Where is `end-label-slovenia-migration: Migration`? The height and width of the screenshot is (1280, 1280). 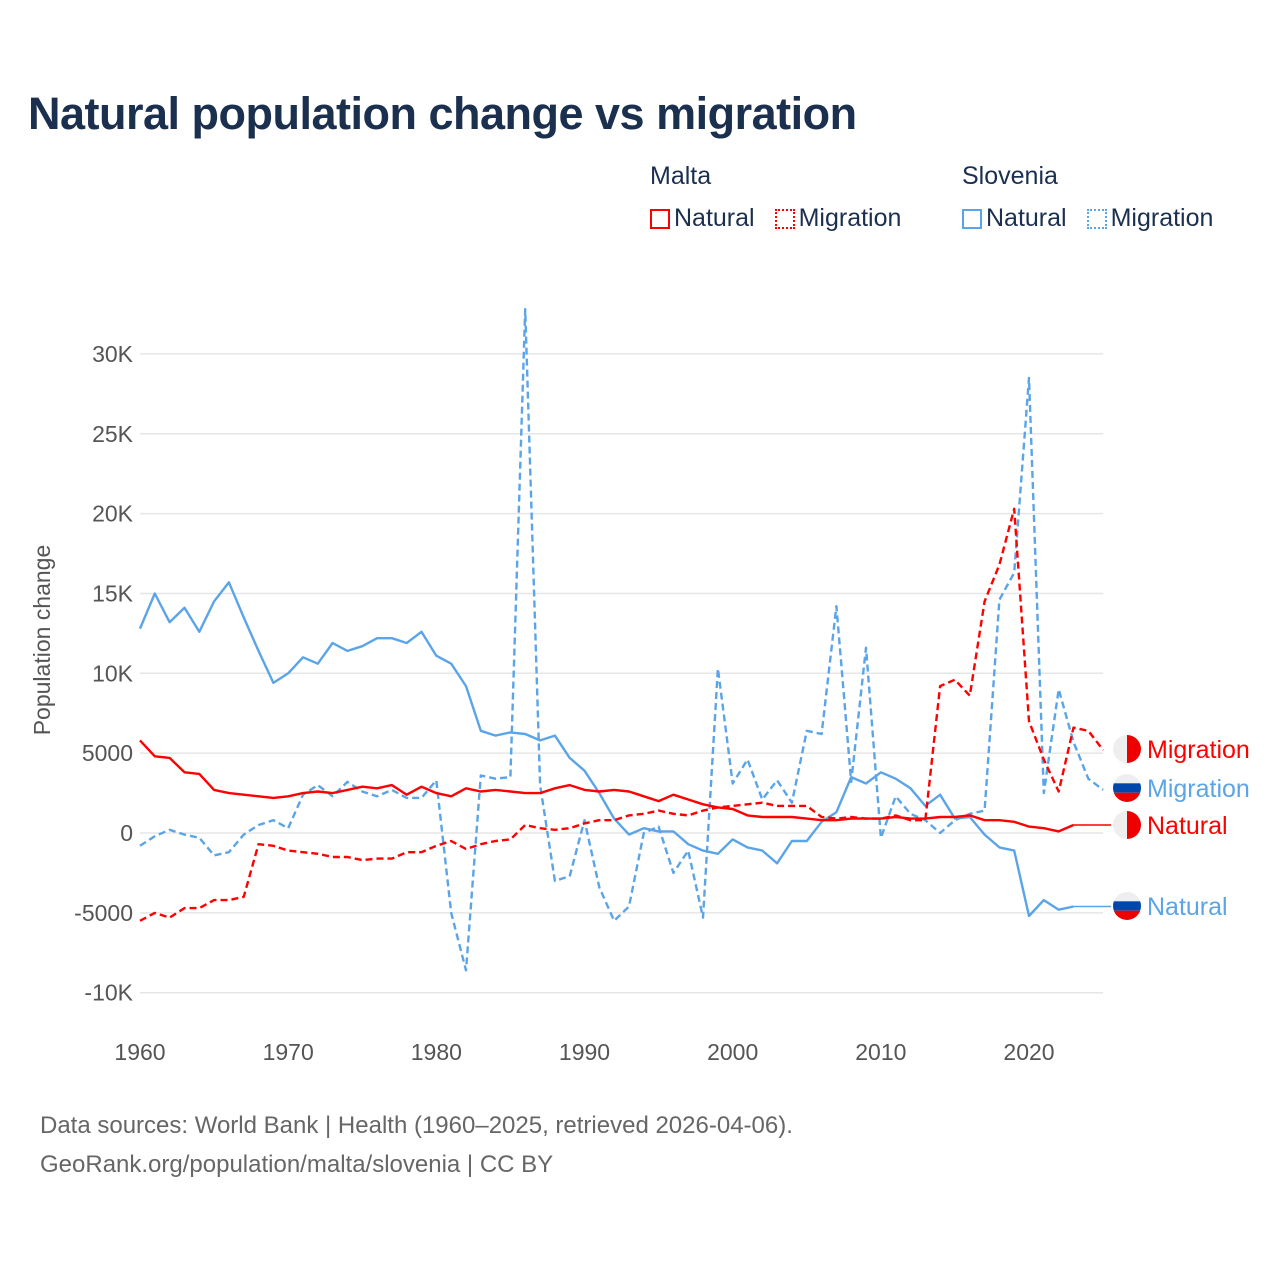
end-label-slovenia-migration: Migration is located at coordinates (1198, 789).